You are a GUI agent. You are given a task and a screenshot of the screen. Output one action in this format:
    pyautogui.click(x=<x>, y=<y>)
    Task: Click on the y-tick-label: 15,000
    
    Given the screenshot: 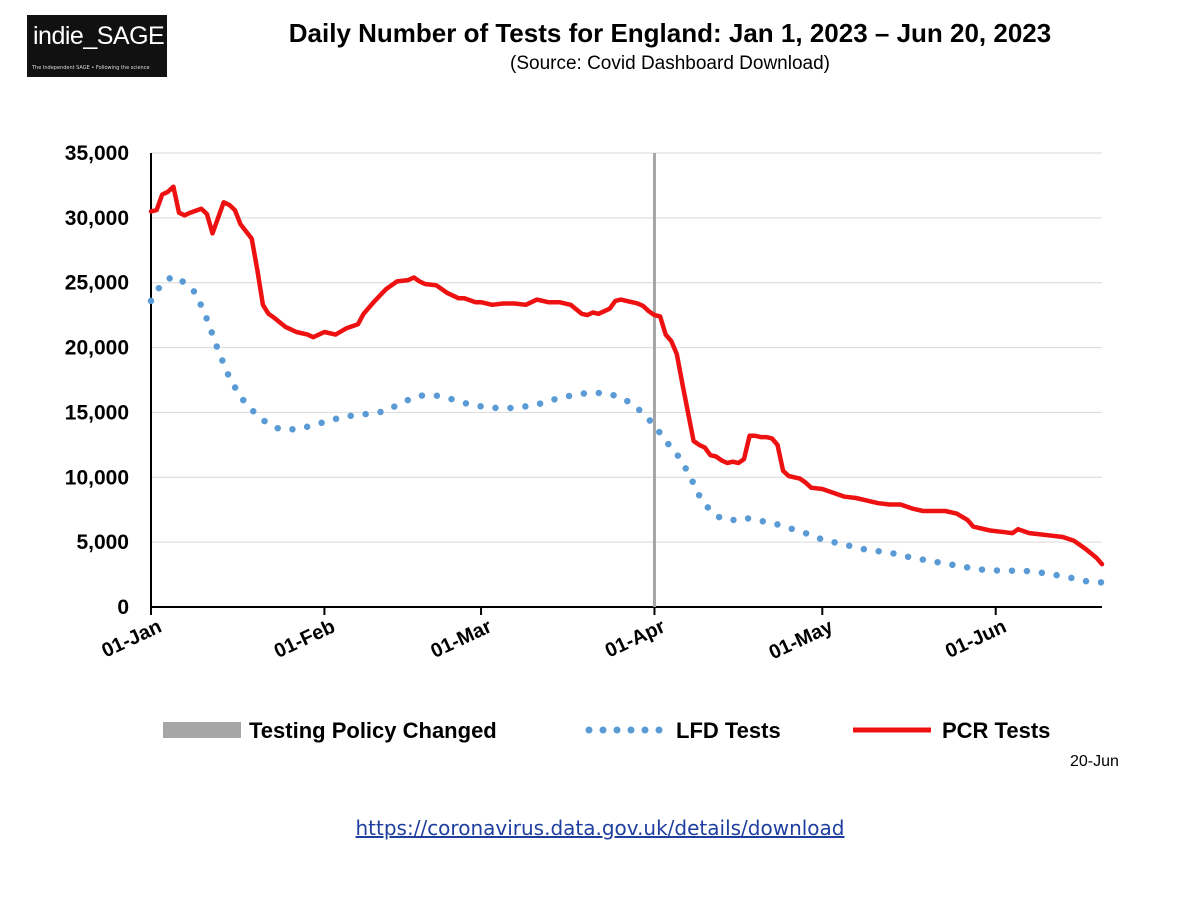 What is the action you would take?
    pyautogui.click(x=97, y=412)
    